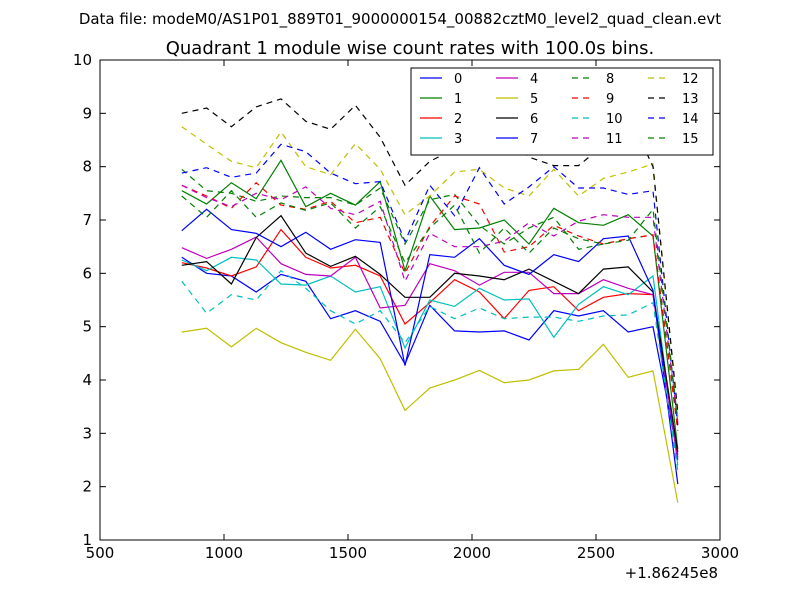 Image resolution: width=800 pixels, height=600 pixels. What do you see at coordinates (534, 79) in the screenshot?
I see `legend-label-4: 4` at bounding box center [534, 79].